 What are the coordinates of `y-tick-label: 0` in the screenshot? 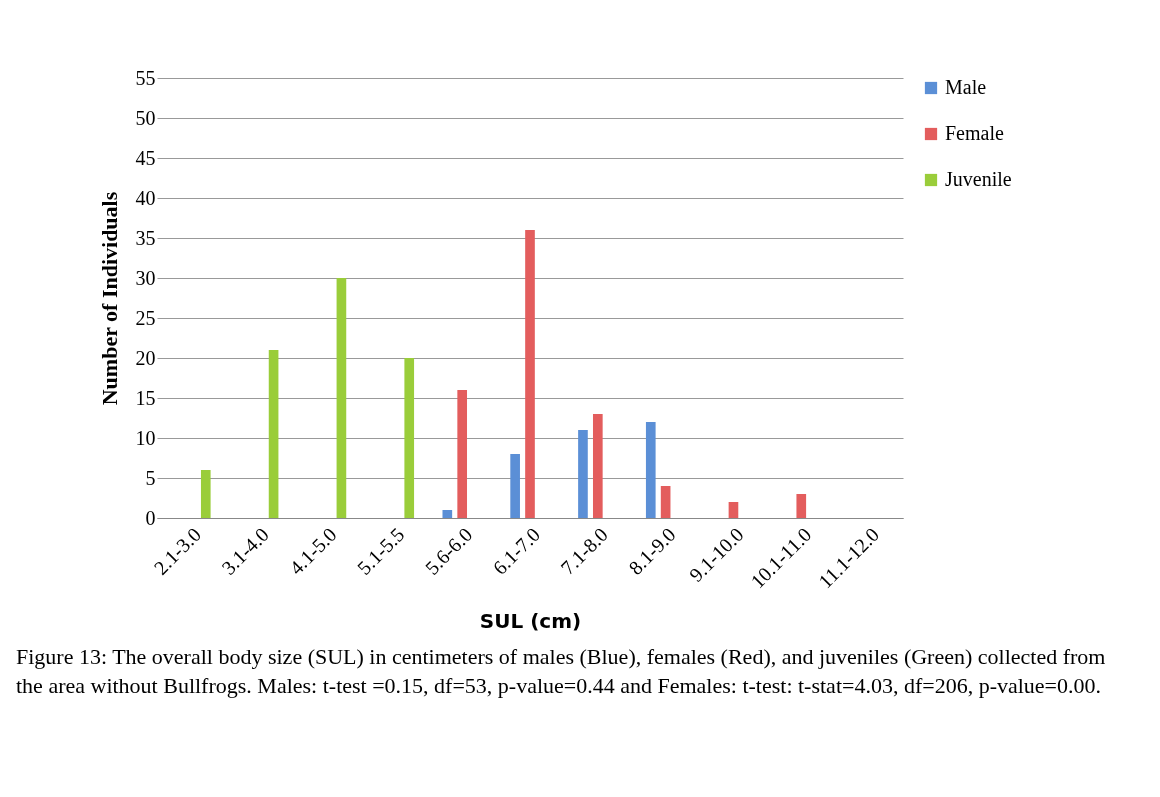 It's located at (150, 517).